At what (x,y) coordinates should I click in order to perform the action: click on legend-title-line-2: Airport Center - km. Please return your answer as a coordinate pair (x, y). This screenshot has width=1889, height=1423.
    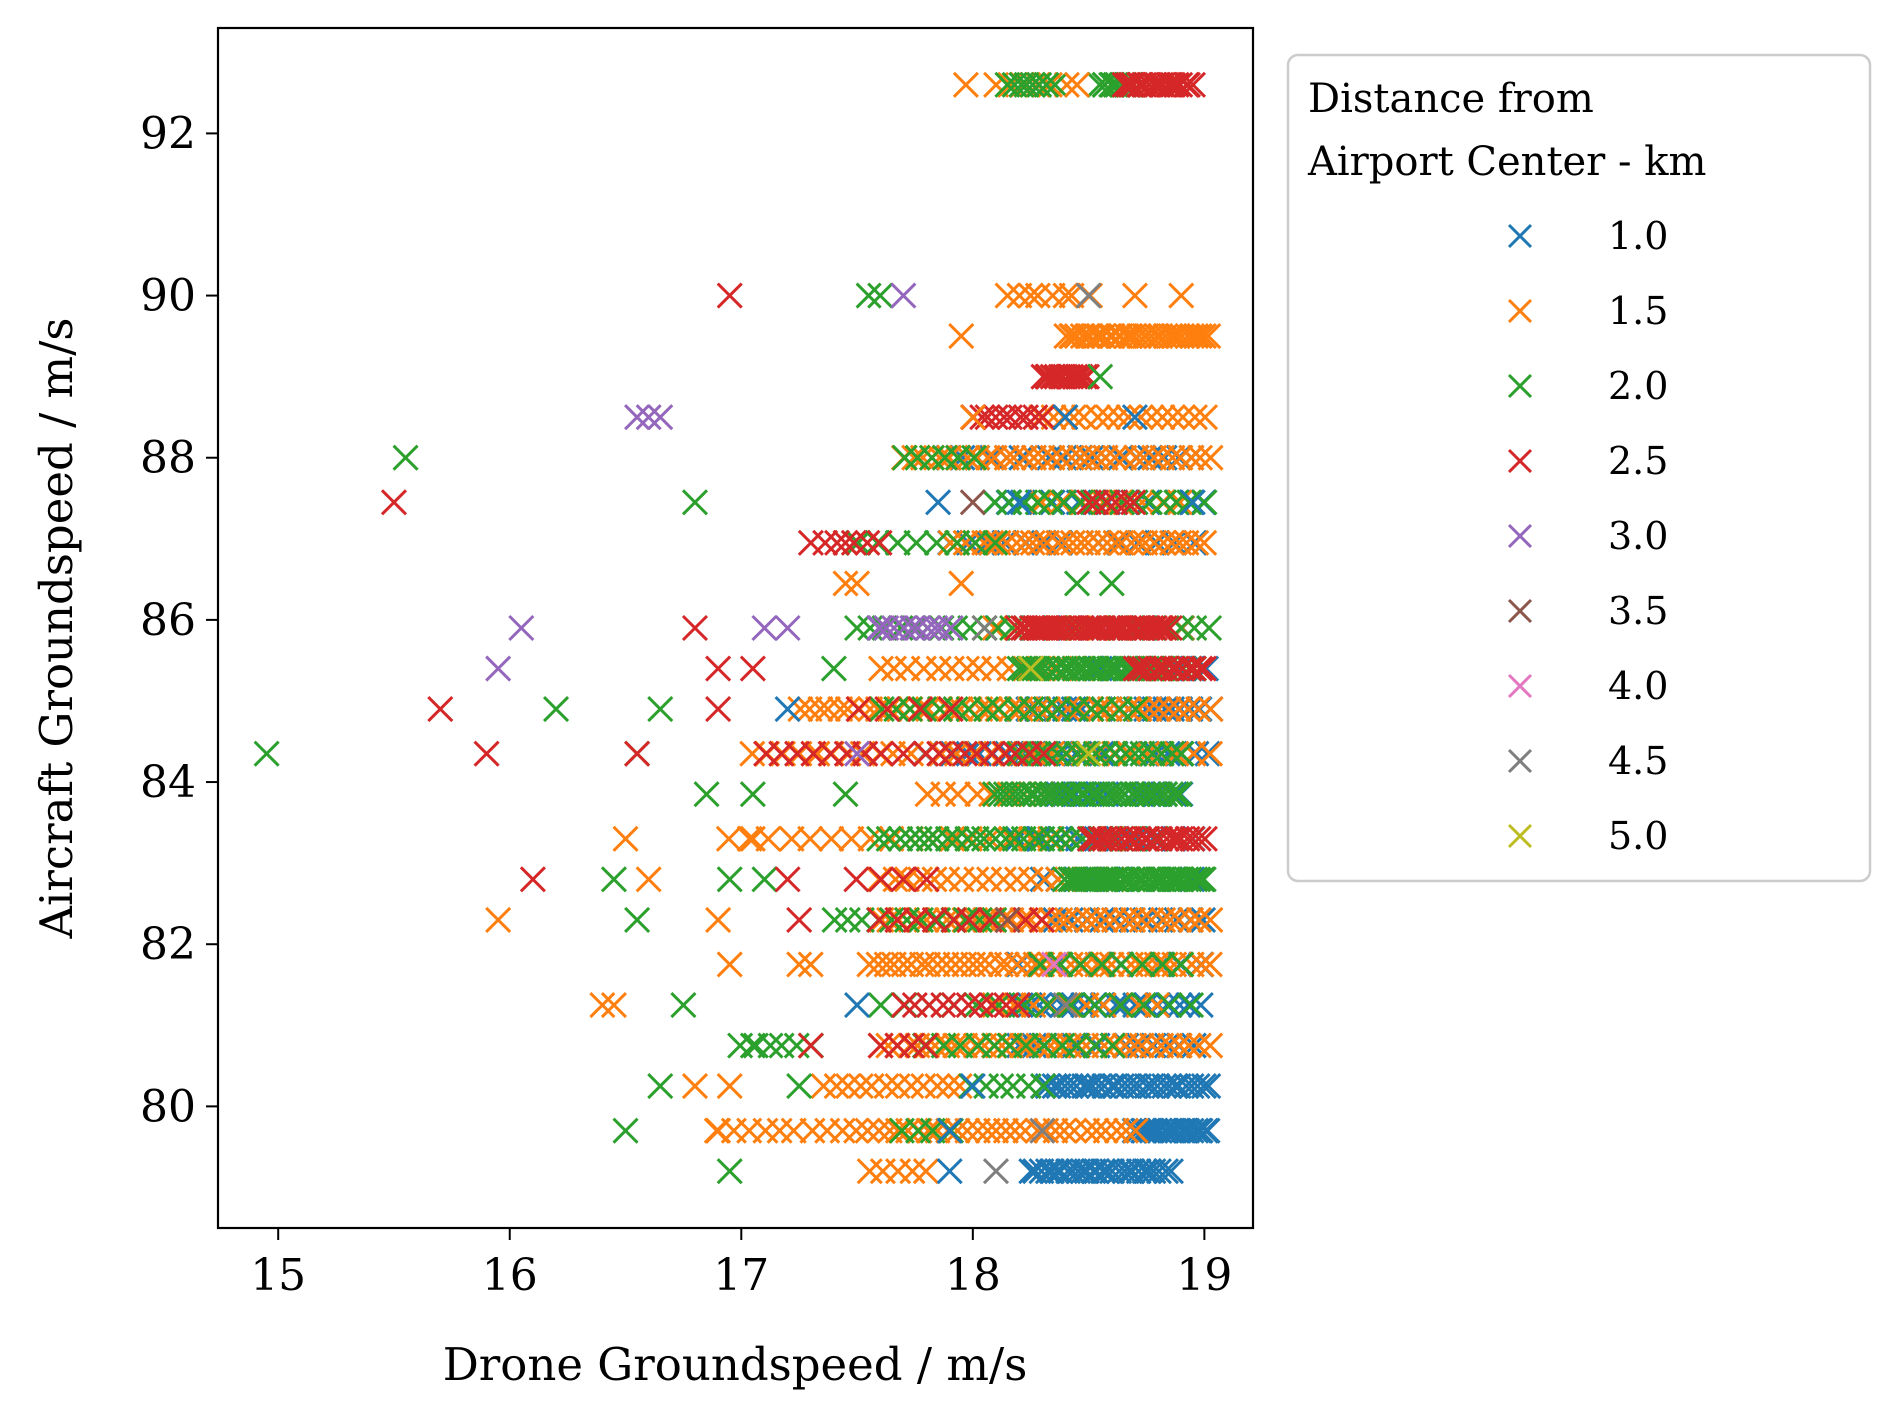
    Looking at the image, I should click on (1506, 162).